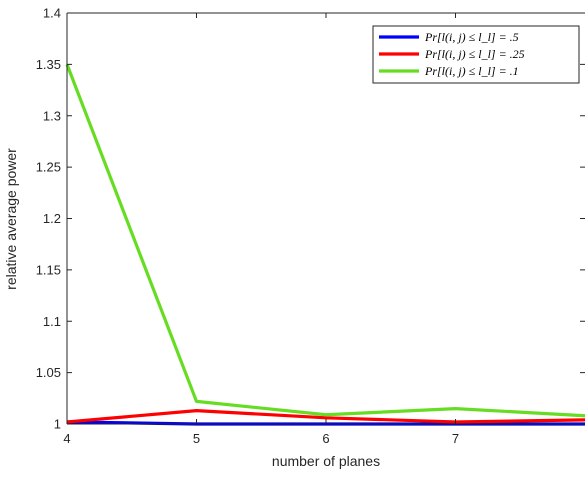 This screenshot has height=479, width=585. Describe the element at coordinates (52, 321) in the screenshot. I see `y-tick-label: 1.1` at that location.